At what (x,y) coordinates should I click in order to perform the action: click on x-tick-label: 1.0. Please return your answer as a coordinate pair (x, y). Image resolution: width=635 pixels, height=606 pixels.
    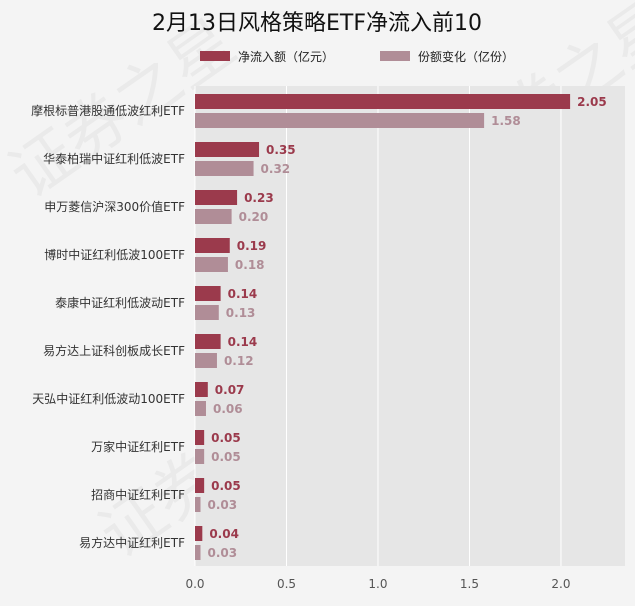
    Looking at the image, I should click on (377, 584).